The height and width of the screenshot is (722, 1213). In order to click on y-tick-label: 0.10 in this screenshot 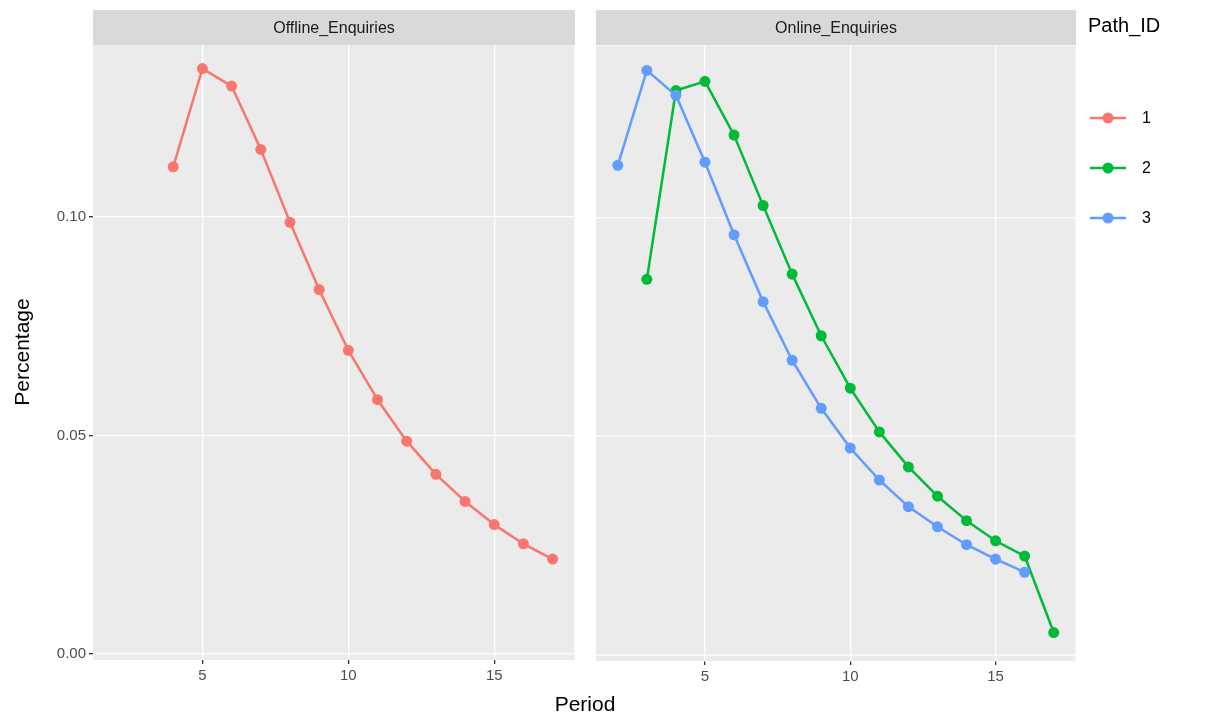, I will do `click(71, 216)`.